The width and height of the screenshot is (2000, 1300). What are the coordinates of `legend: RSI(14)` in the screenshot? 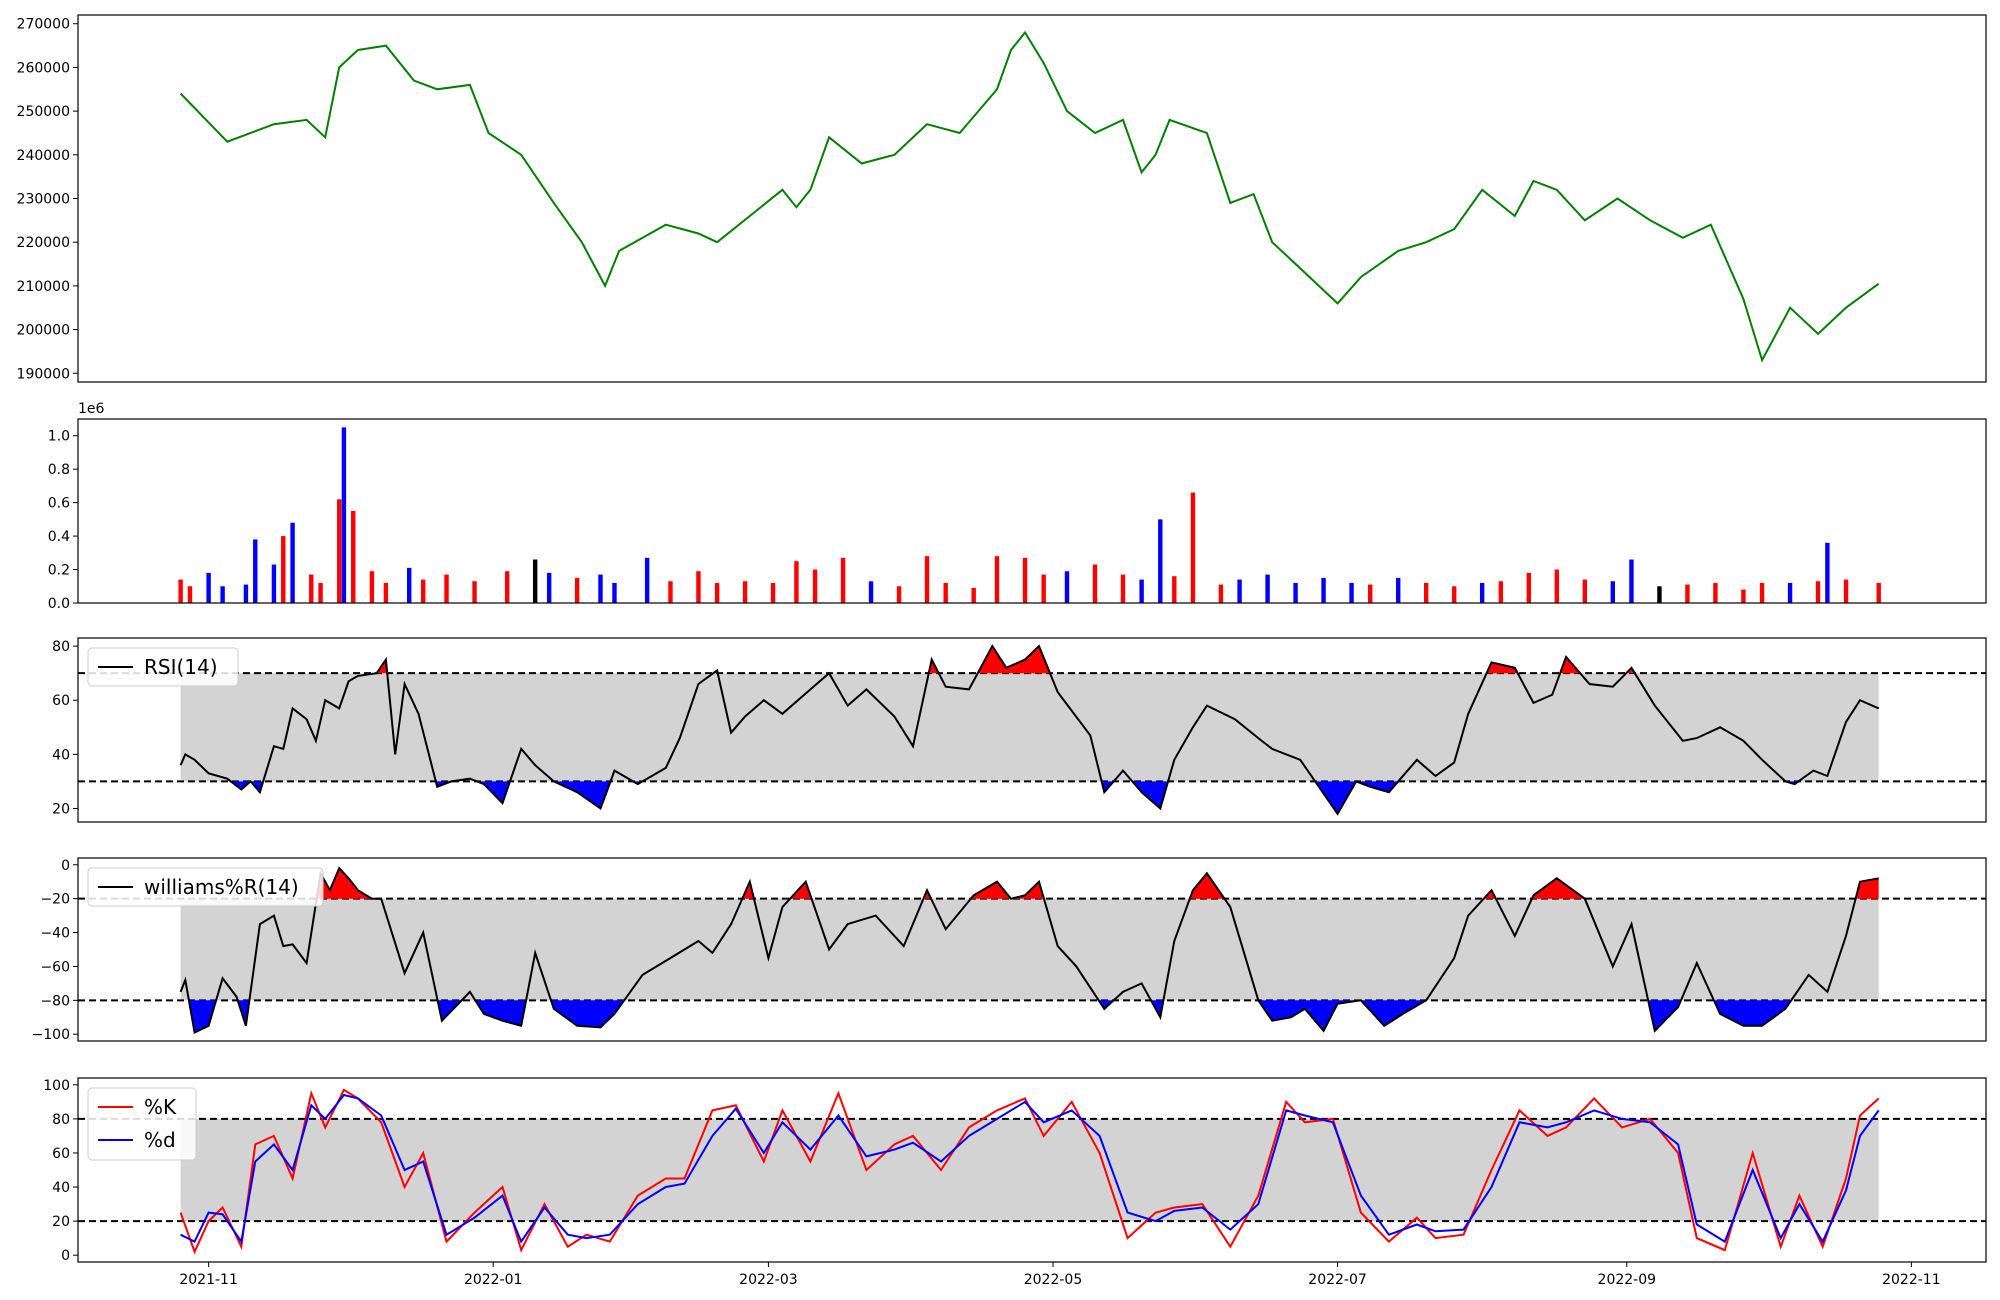 It's located at (163, 667).